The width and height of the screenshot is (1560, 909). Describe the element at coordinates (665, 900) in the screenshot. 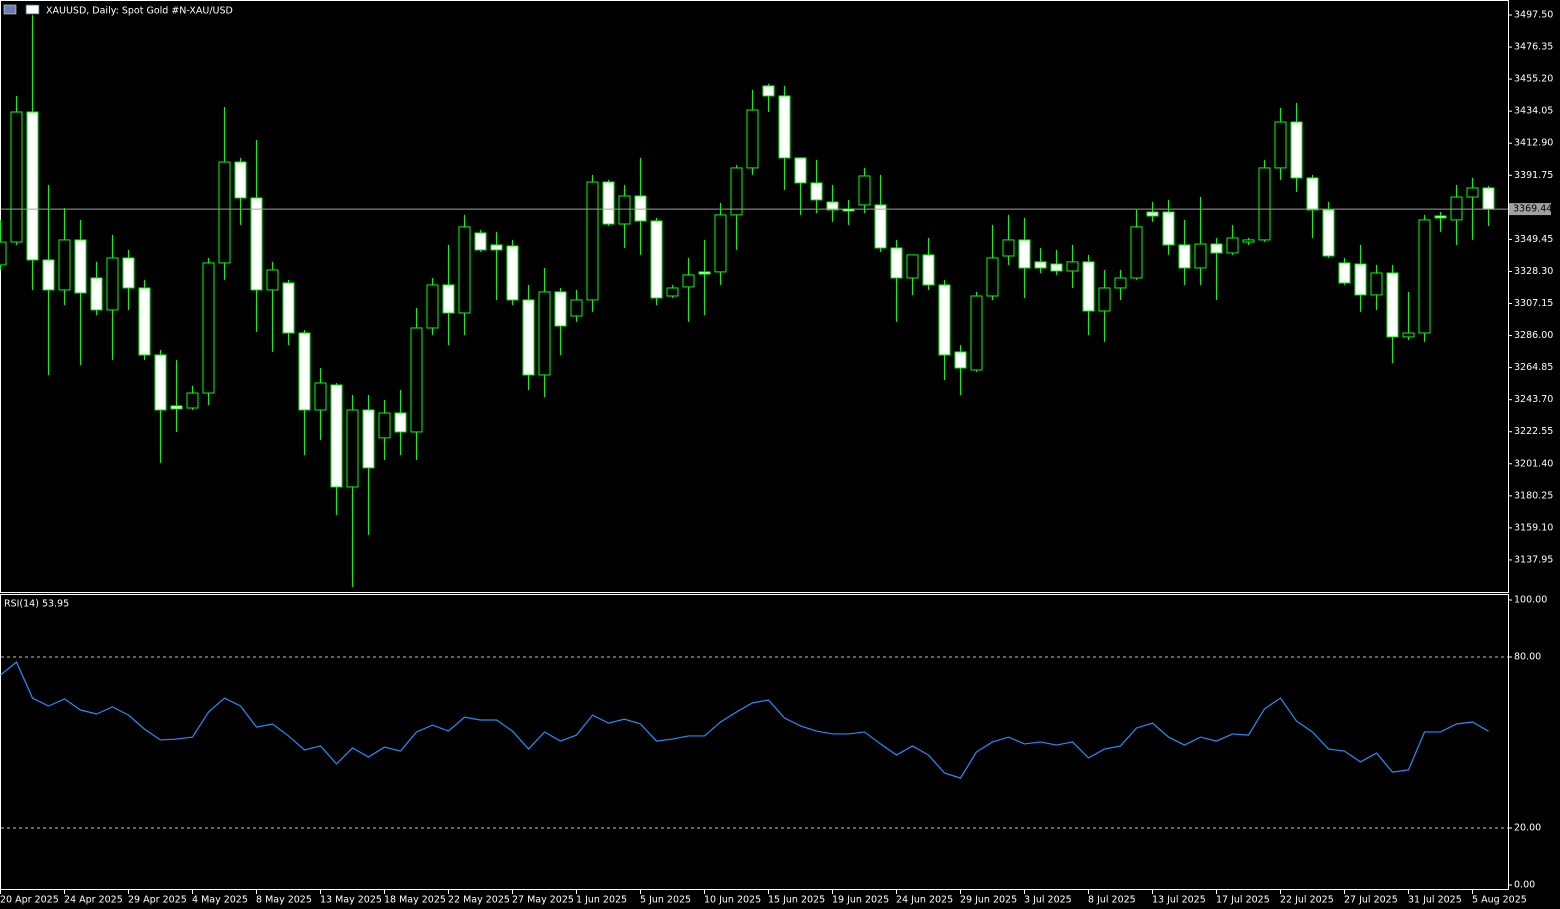

I see `x-tick-label: 5 Jun 2025` at that location.